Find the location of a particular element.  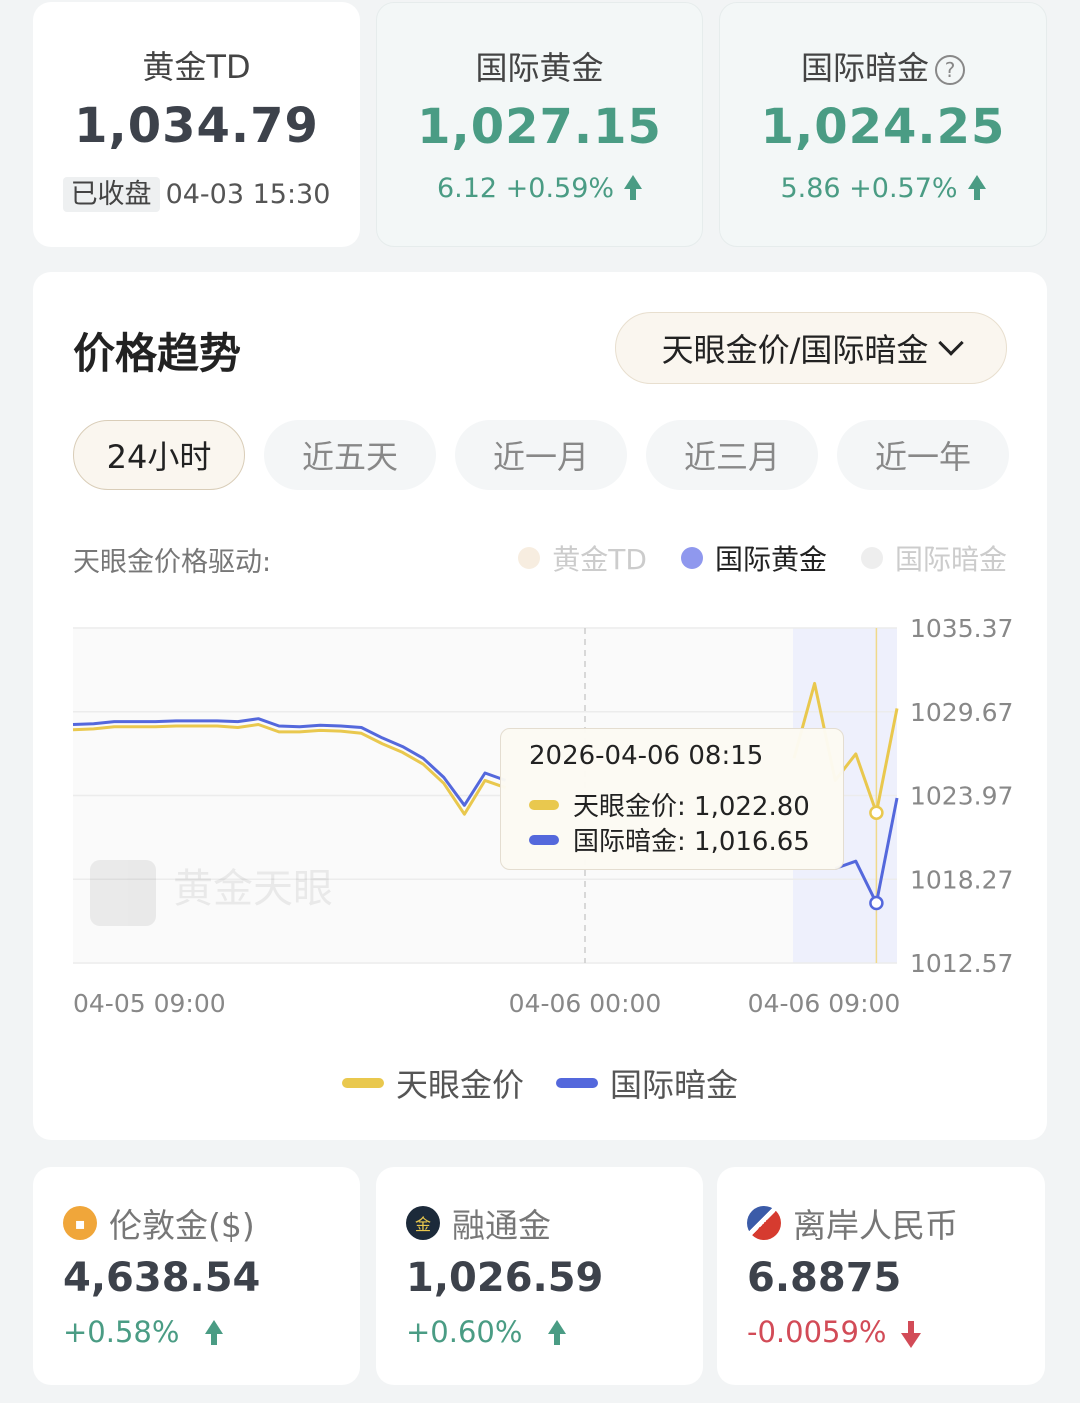

us-cn-flag-icon is located at coordinates (764, 1223).